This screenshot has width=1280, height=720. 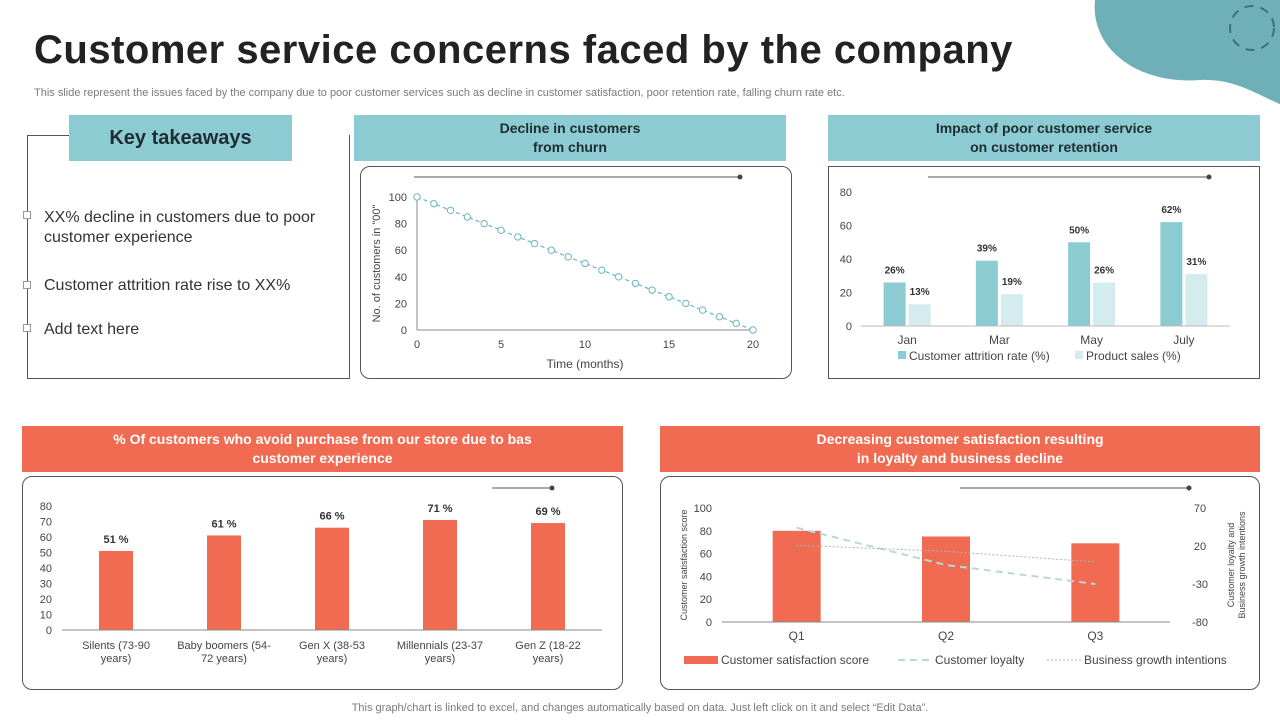 What do you see at coordinates (1252, 28) in the screenshot?
I see `blob-dash-circle` at bounding box center [1252, 28].